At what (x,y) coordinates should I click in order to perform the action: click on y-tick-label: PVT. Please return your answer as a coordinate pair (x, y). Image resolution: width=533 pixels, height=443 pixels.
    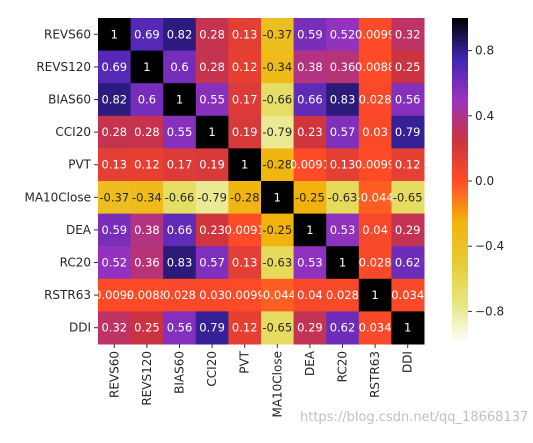
    Looking at the image, I should click on (79, 165).